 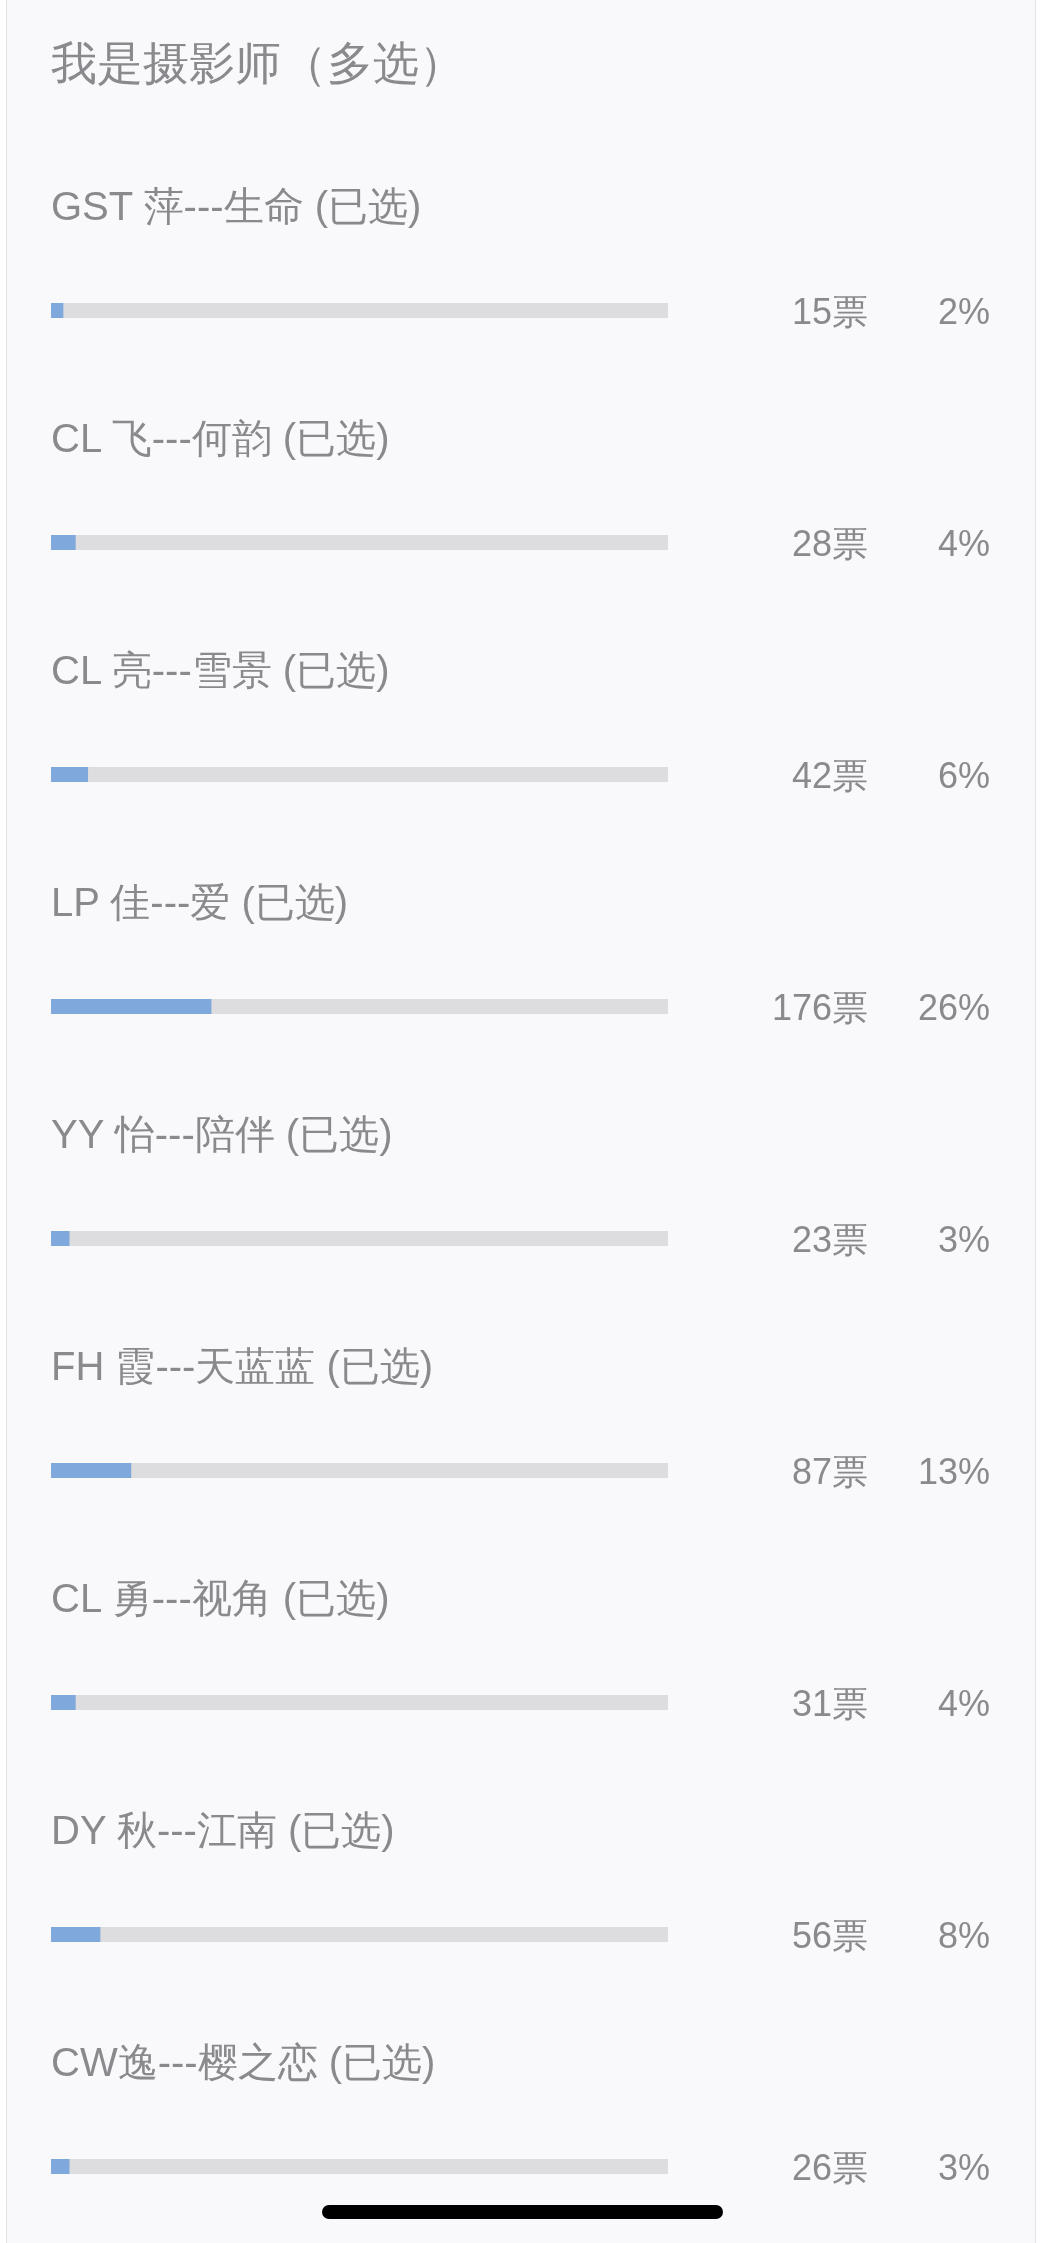 What do you see at coordinates (829, 1239) in the screenshot?
I see `text: 23票` at bounding box center [829, 1239].